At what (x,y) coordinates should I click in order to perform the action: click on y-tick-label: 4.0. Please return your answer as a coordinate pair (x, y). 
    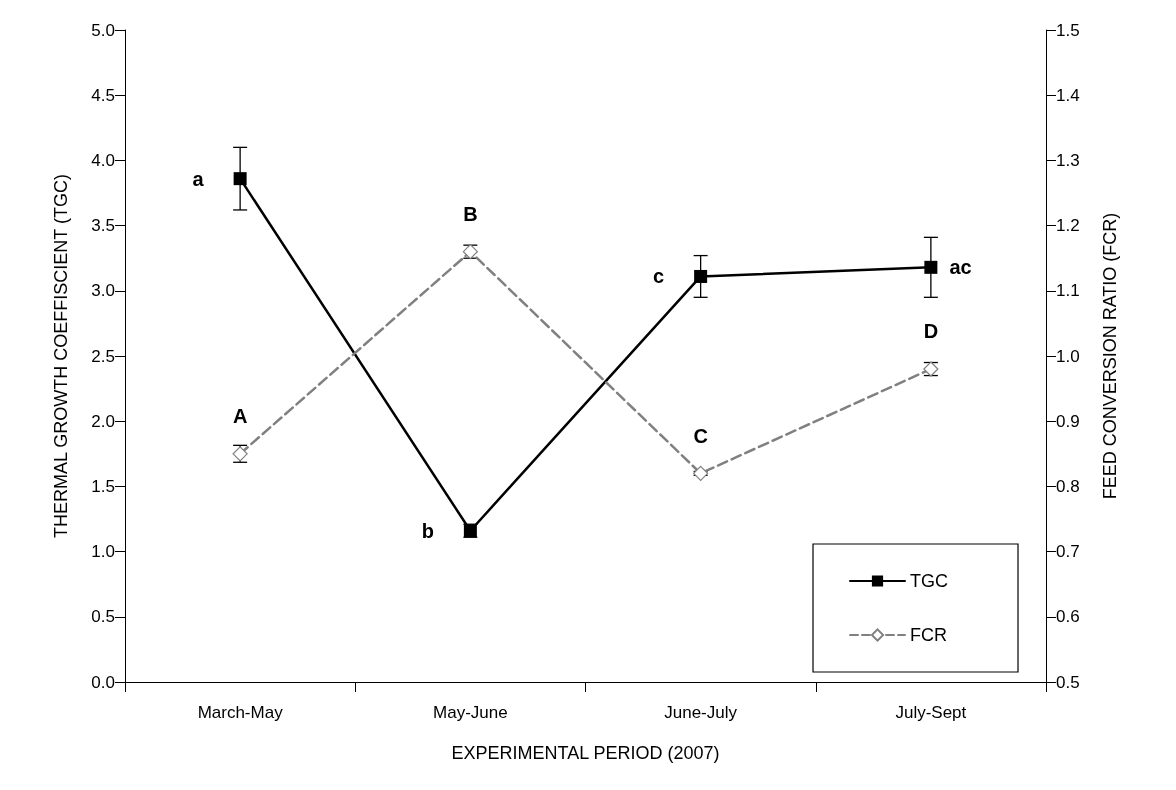
    Looking at the image, I should click on (103, 160).